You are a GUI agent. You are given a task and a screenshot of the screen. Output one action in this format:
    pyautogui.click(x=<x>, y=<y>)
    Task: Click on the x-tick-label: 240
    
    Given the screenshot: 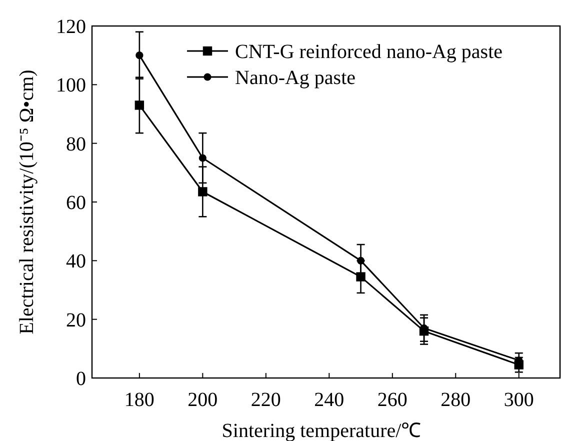 What is the action you would take?
    pyautogui.click(x=329, y=400)
    